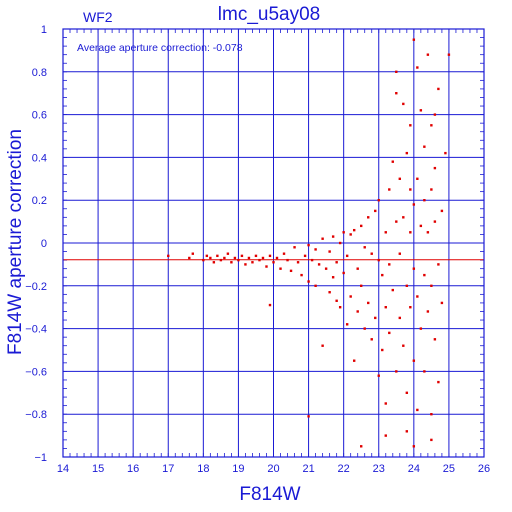 This screenshot has width=512, height=512. Describe the element at coordinates (36, 330) in the screenshot. I see `y-tick-label: −0.4` at that location.